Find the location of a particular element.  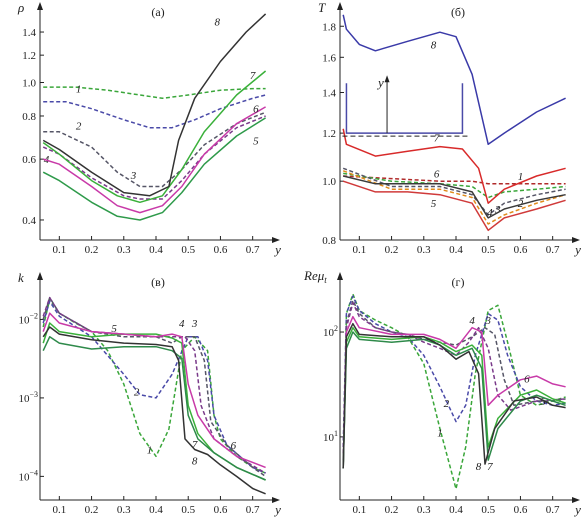

inset-schematic: y is located at coordinates (405, 106).